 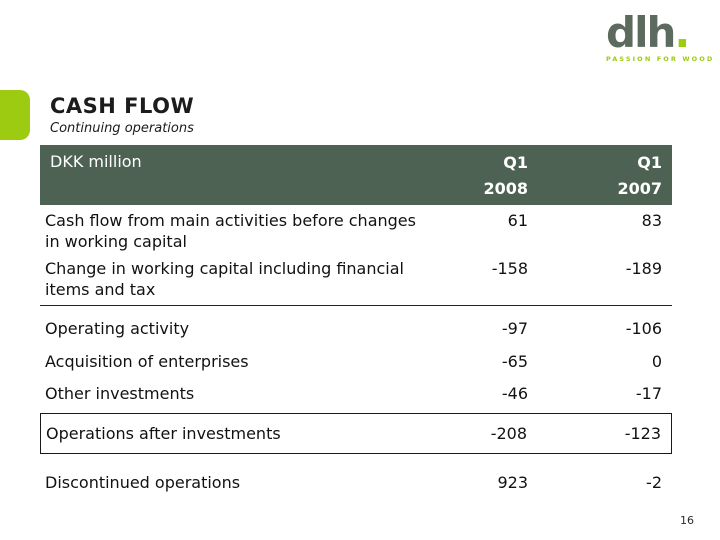 I want to click on table-row: Other investments -46 -17, so click(x=356, y=393).